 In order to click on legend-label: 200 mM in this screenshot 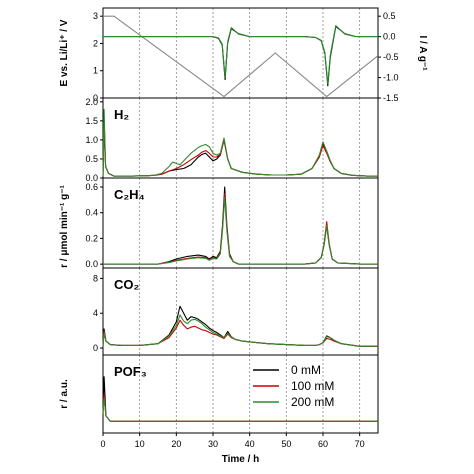, I will do `click(312, 402)`.